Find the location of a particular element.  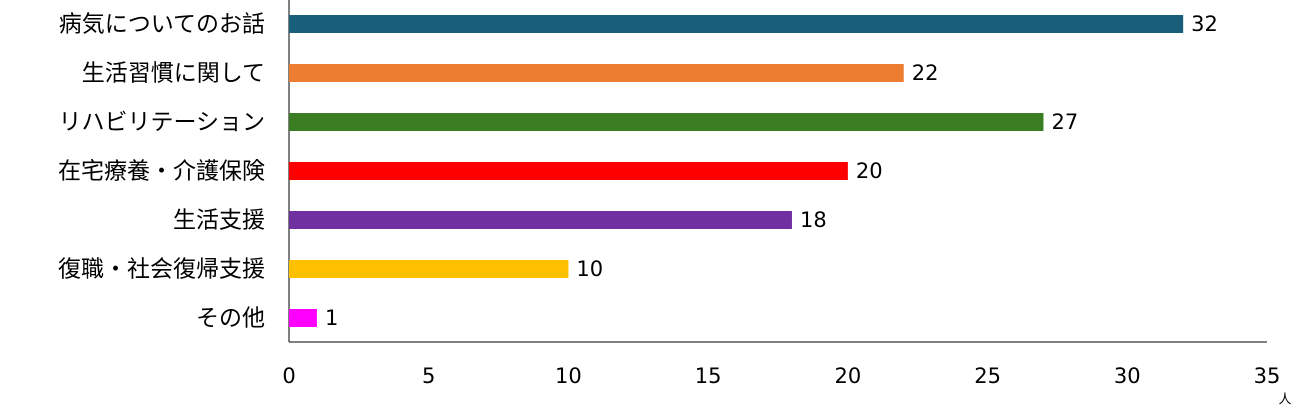

x-unit: 人 is located at coordinates (1284, 400).